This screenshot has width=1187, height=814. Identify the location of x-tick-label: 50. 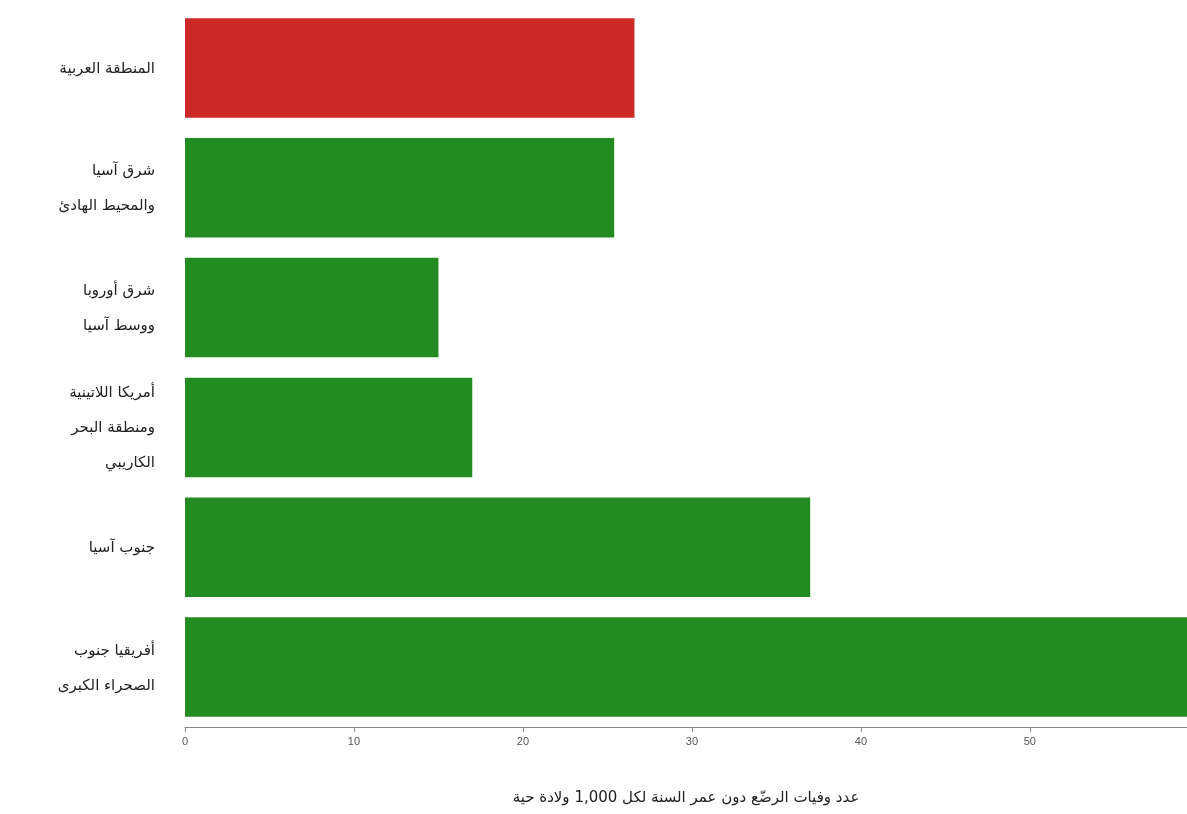
(1029, 740).